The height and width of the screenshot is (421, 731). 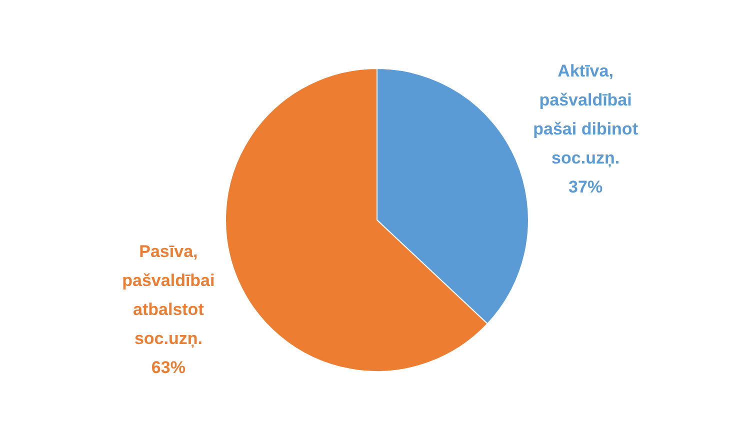 What do you see at coordinates (168, 295) in the screenshot?
I see `slice-label: Pasīva, pašvaldībai atbalstot soc.uzņ.` at bounding box center [168, 295].